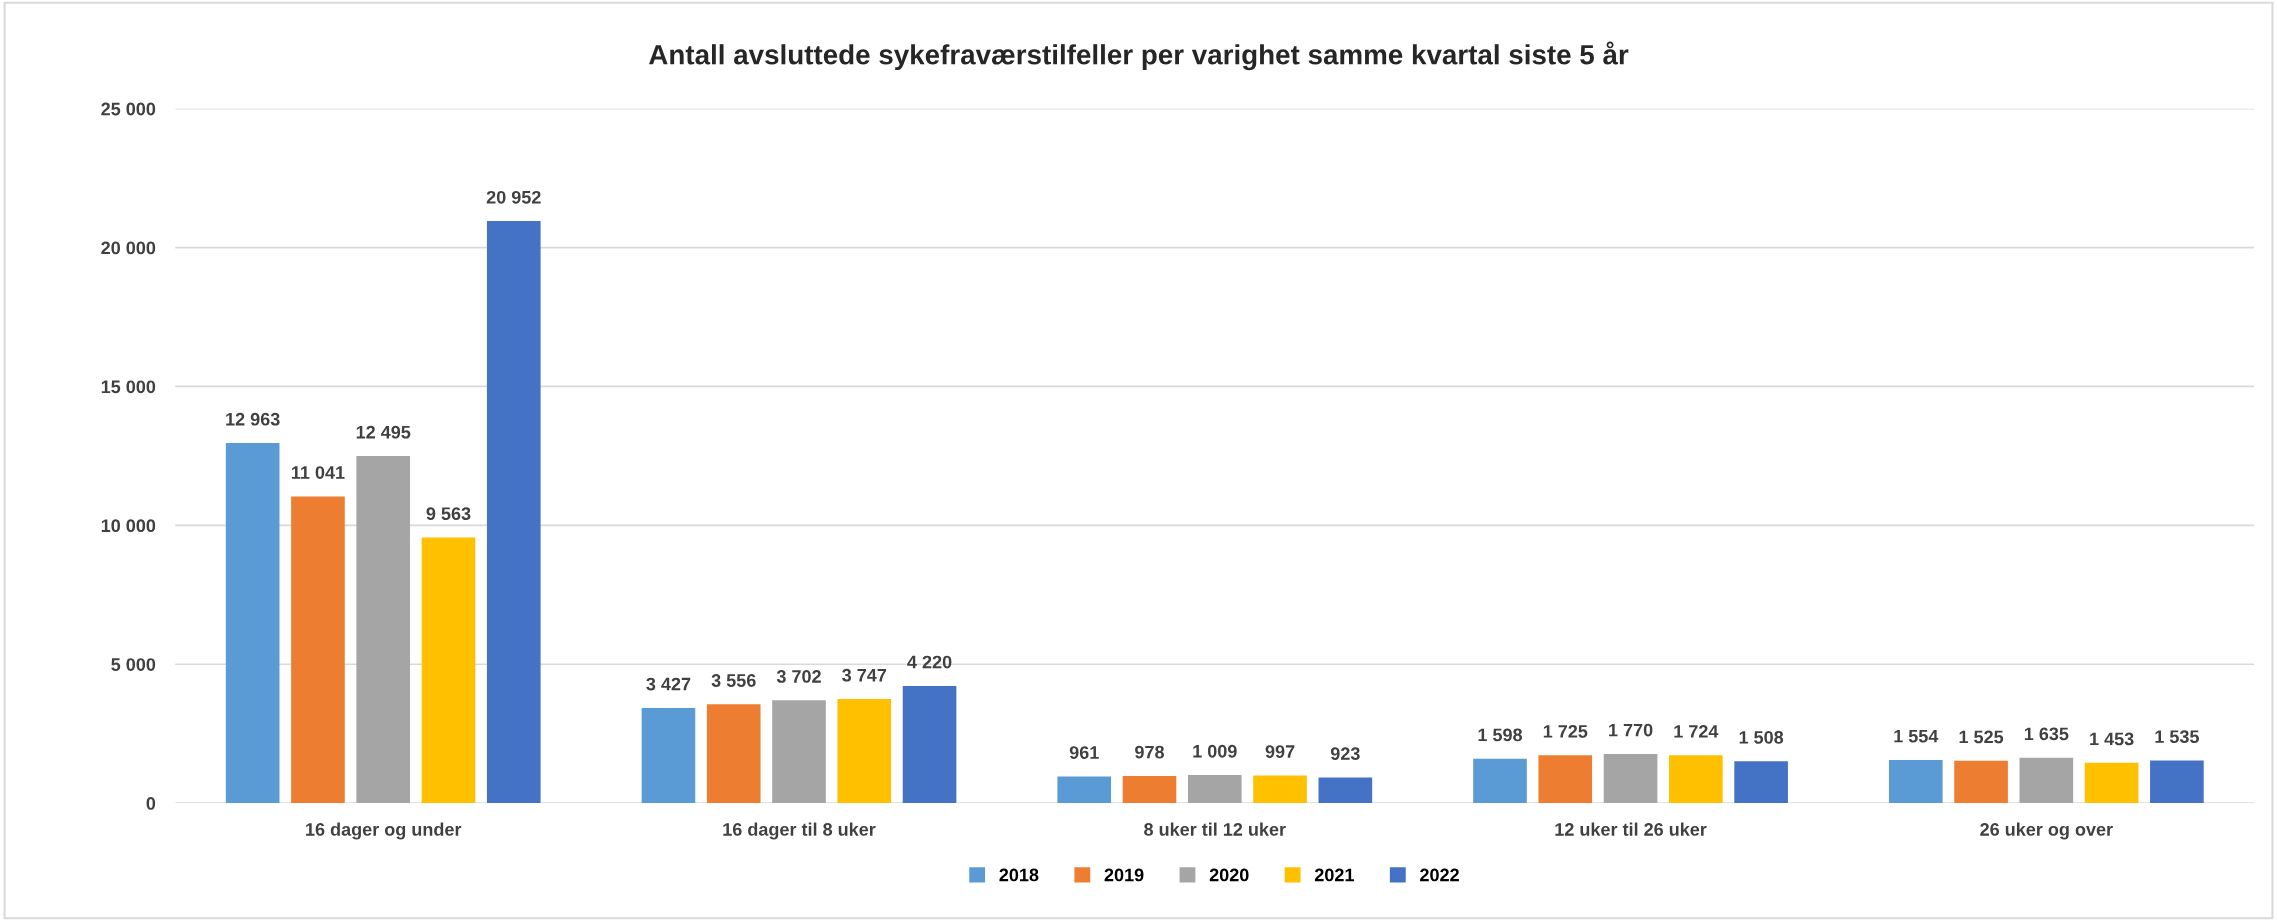 The width and height of the screenshot is (2277, 921). What do you see at coordinates (128, 248) in the screenshot?
I see `y-tick-label: 20 000` at bounding box center [128, 248].